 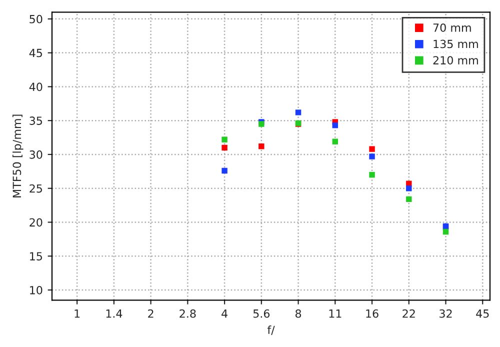 I want to click on x-tick-label: 11, so click(x=335, y=314).